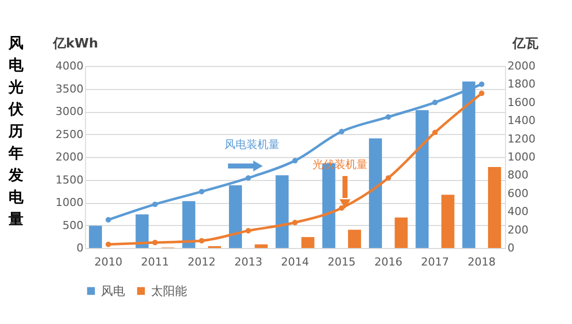  I want to click on x-tick-label: 2013, so click(248, 262).